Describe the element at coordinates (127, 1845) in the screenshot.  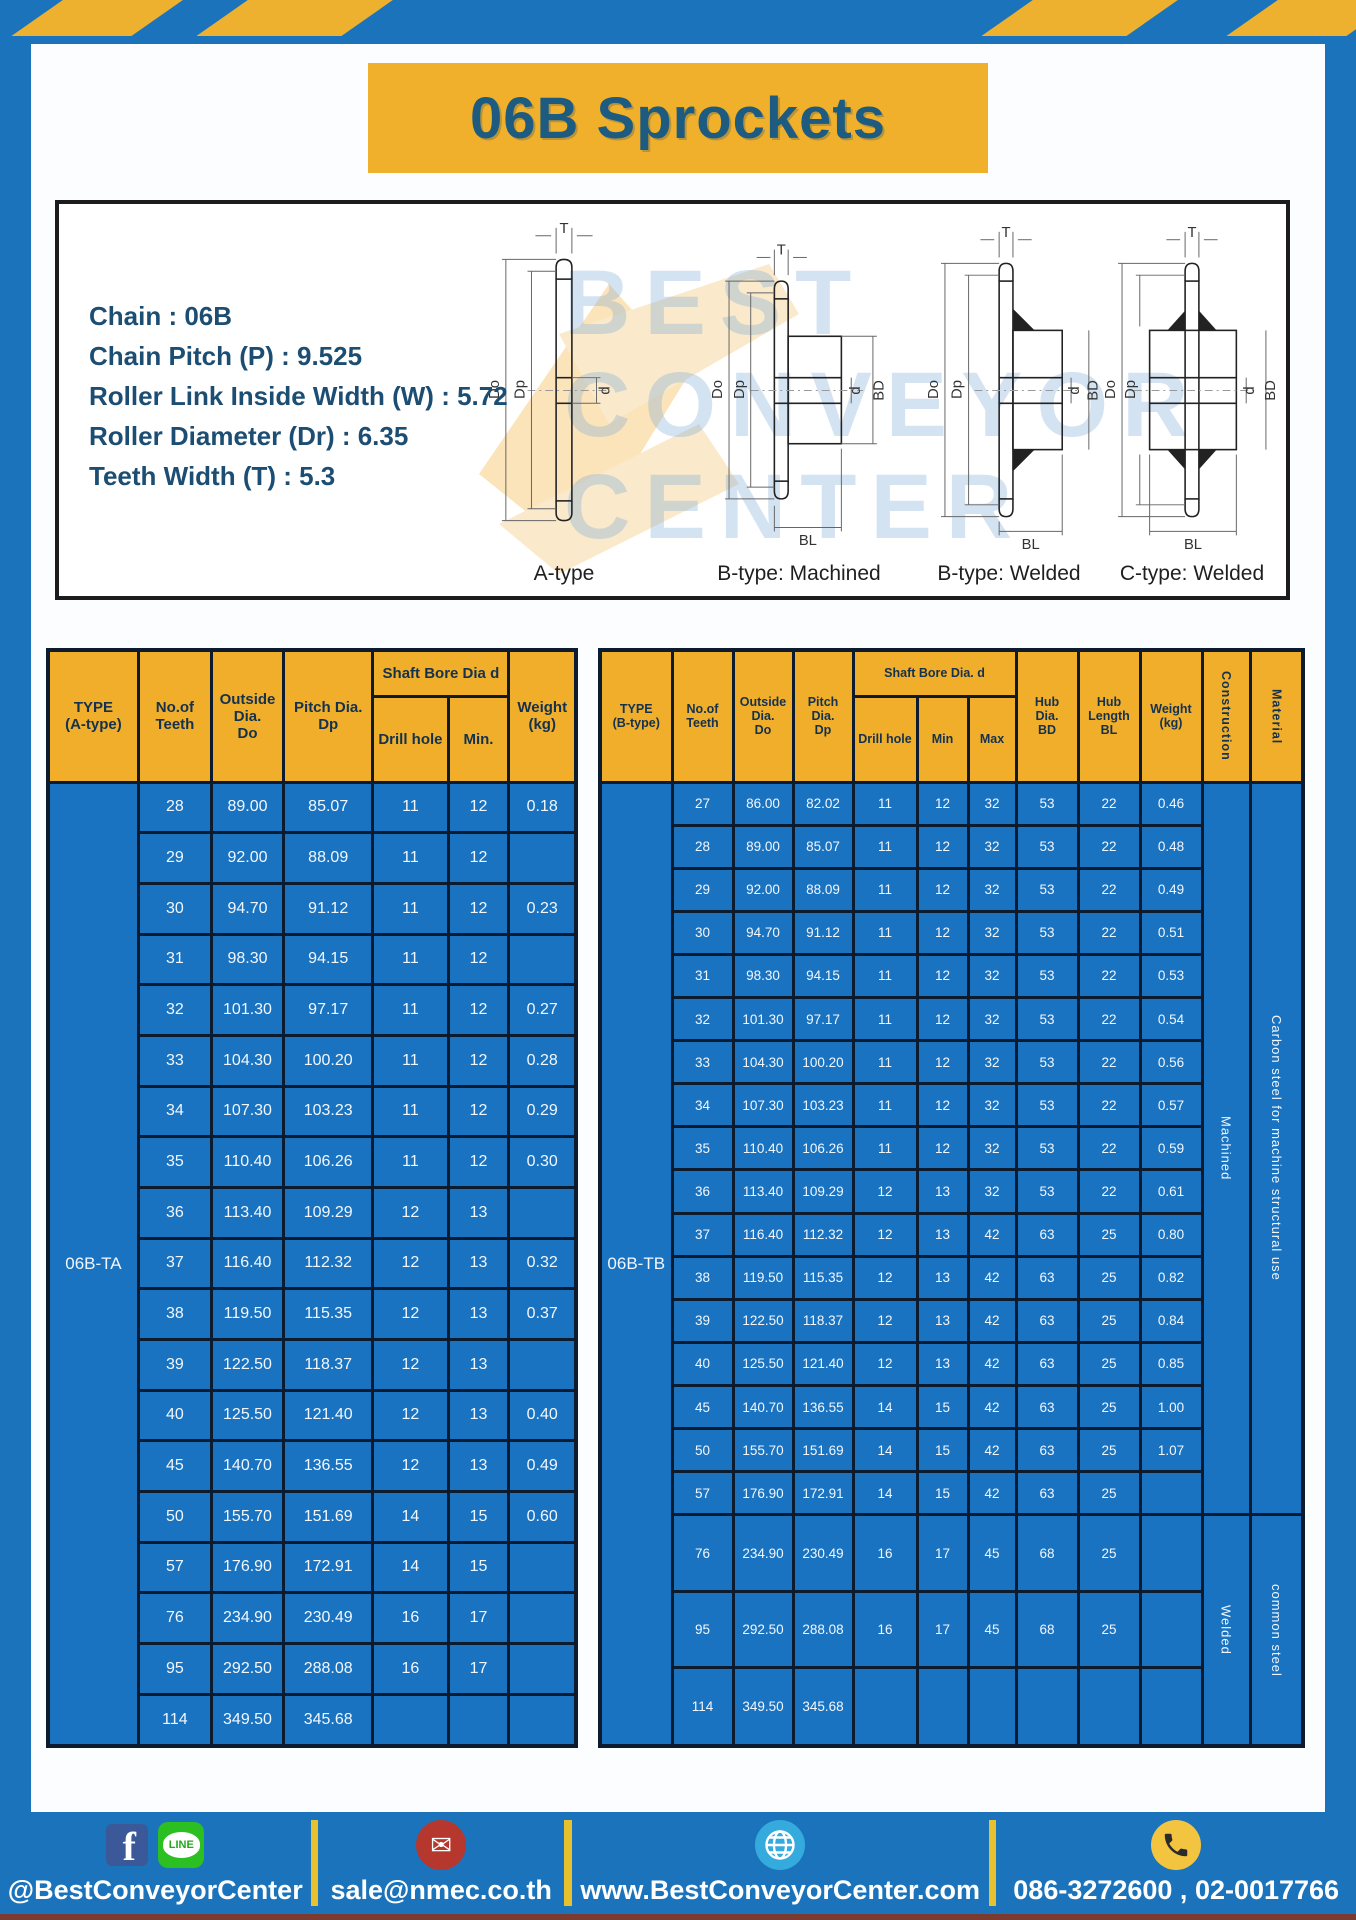
I see `facebook-icon: f` at that location.